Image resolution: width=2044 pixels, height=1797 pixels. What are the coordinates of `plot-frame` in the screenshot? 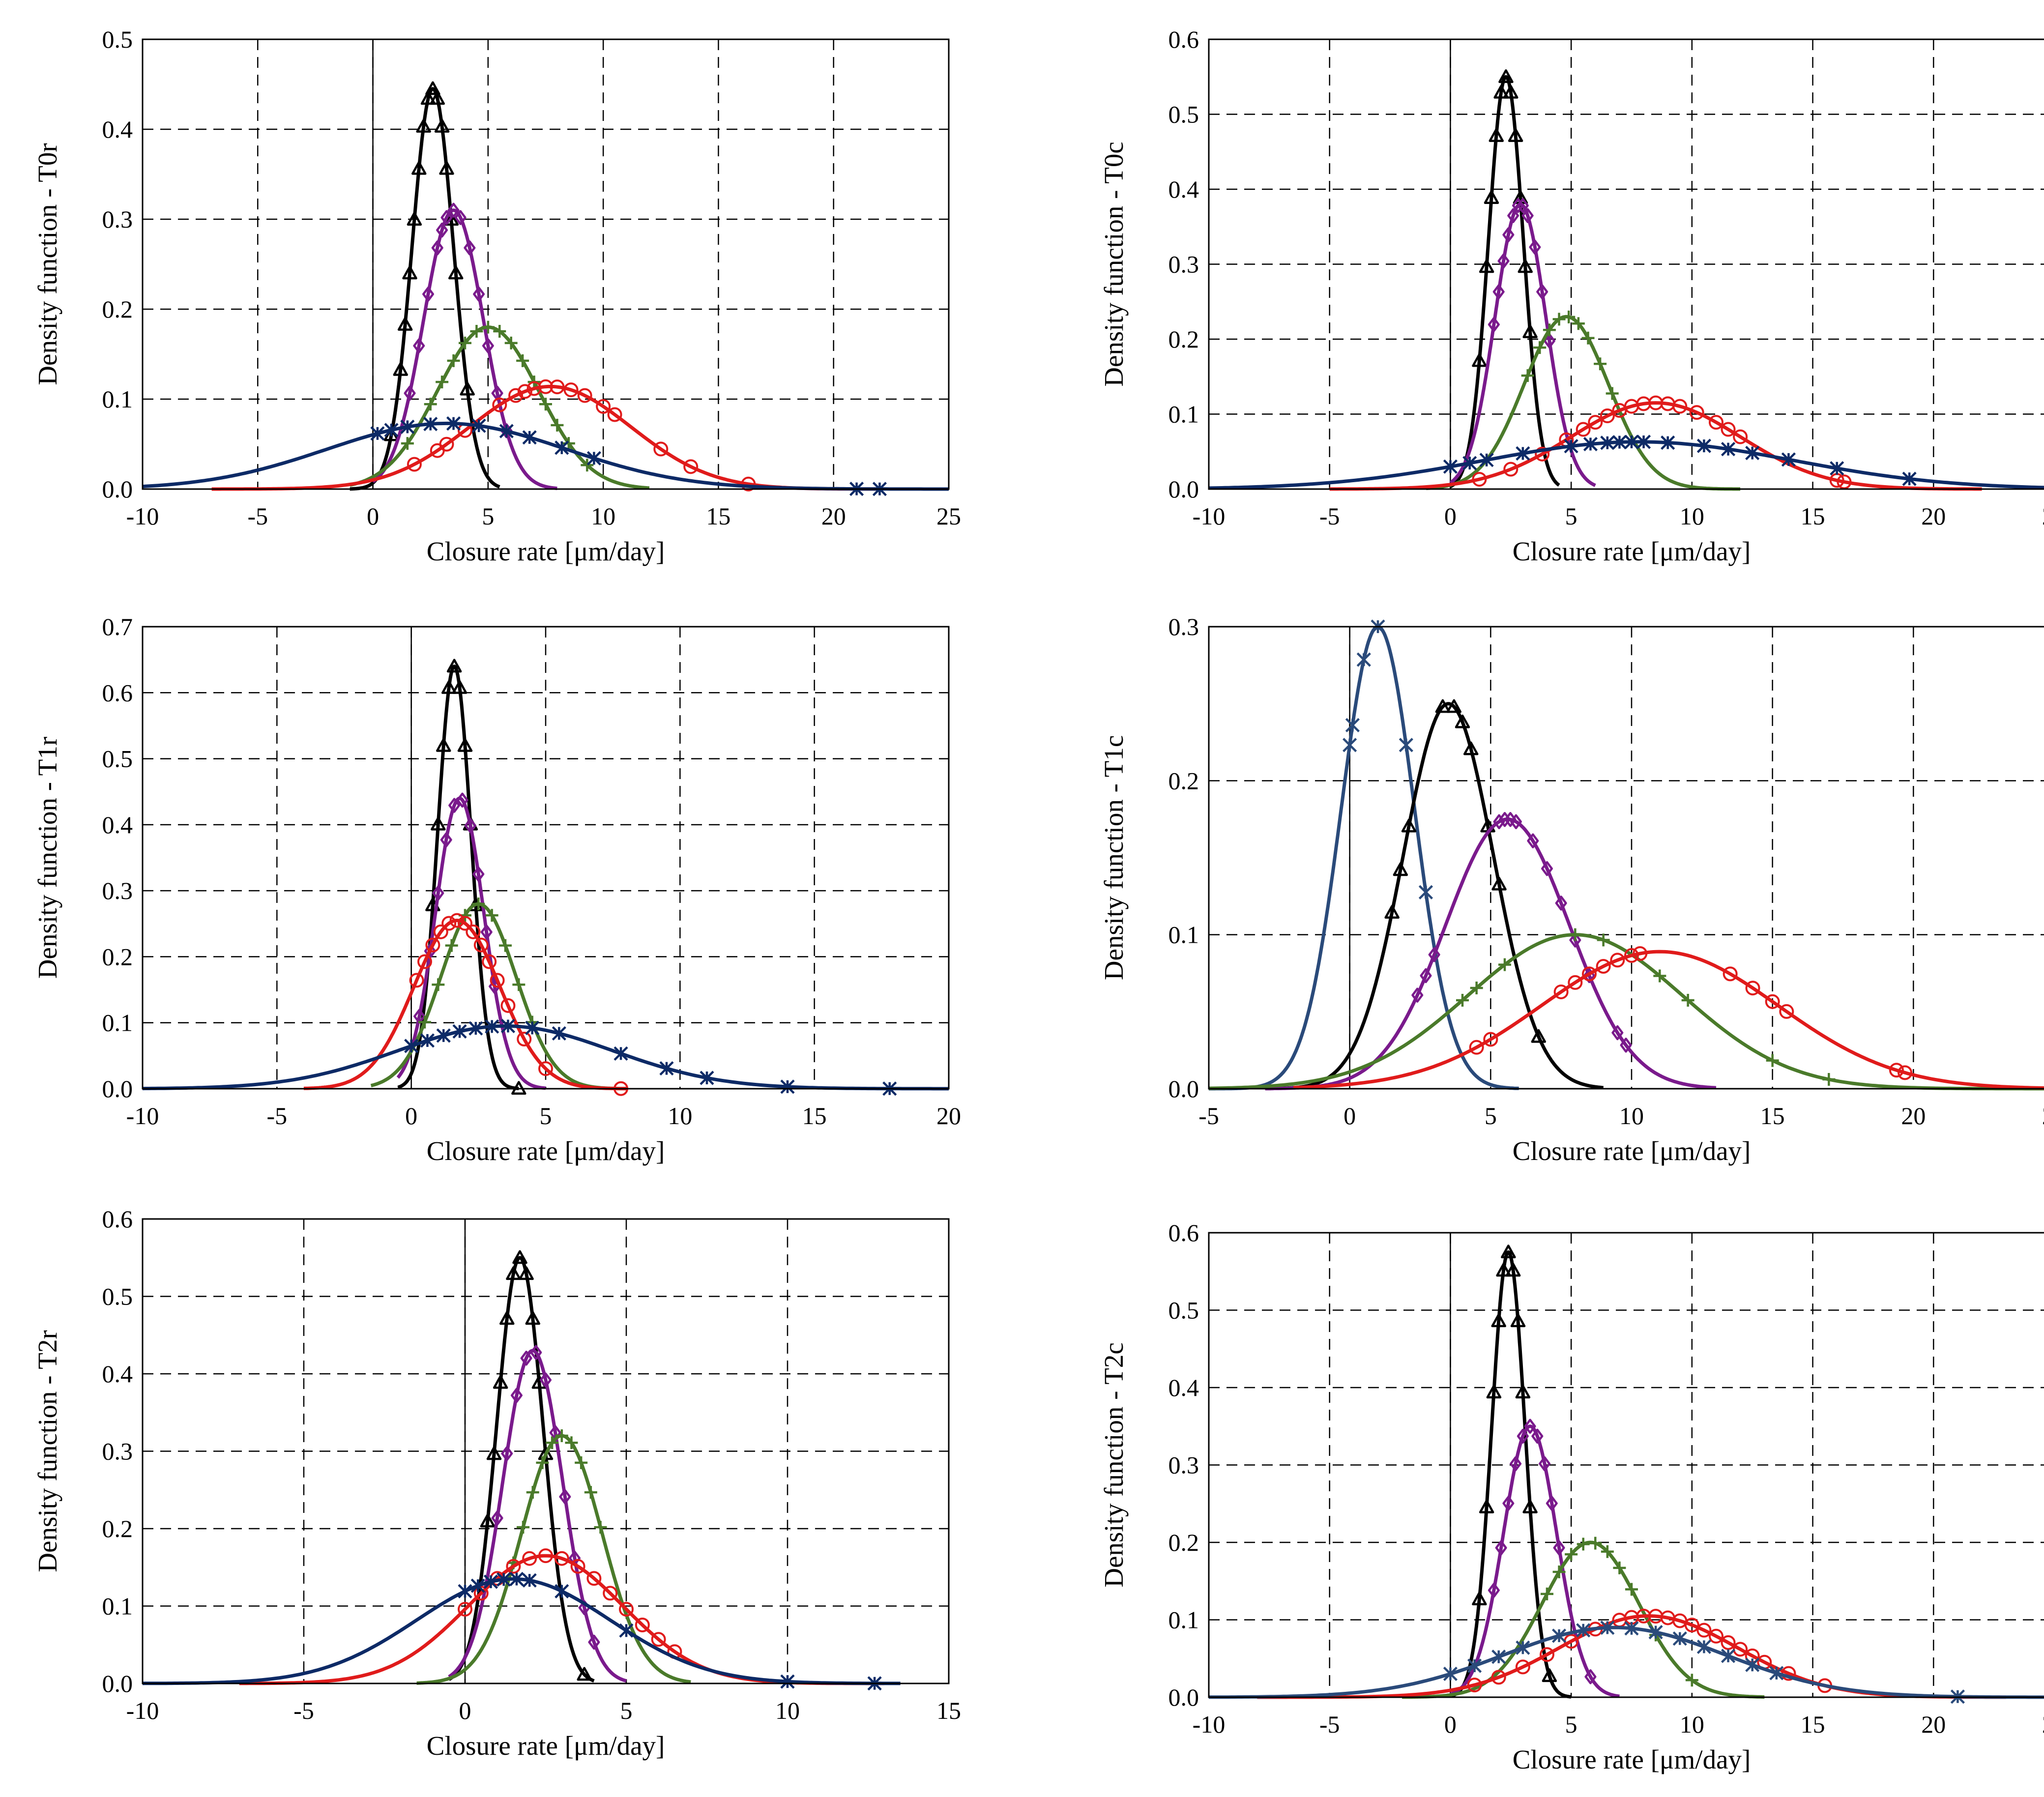 It's located at (546, 1451).